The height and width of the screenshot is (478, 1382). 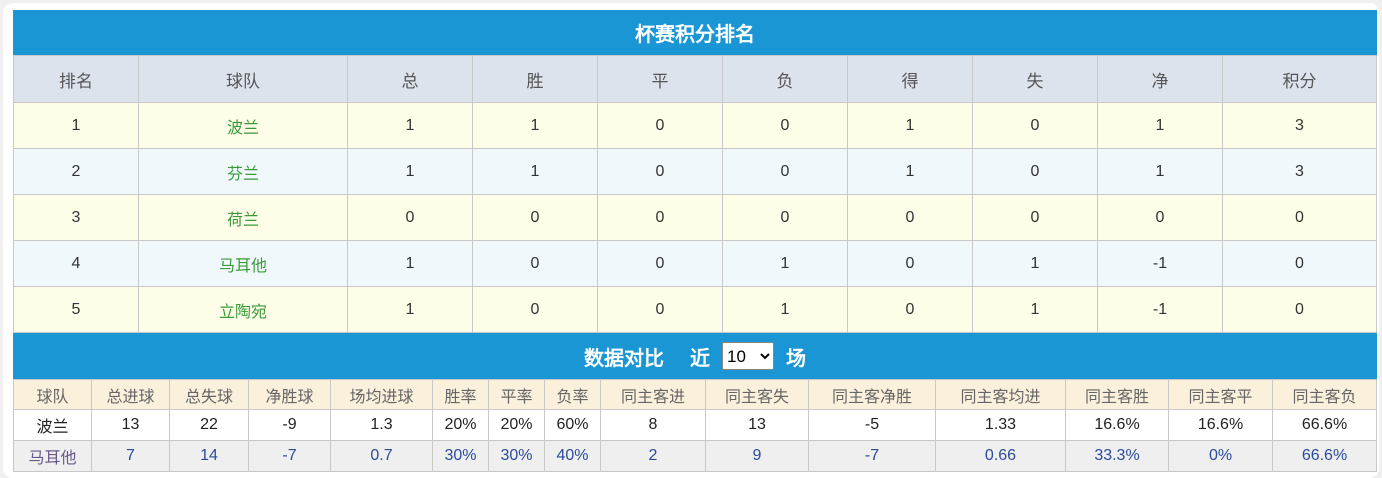 I want to click on table-row: 5 立陶宛 1 0 0 1 0 1 -1 0, so click(x=695, y=309).